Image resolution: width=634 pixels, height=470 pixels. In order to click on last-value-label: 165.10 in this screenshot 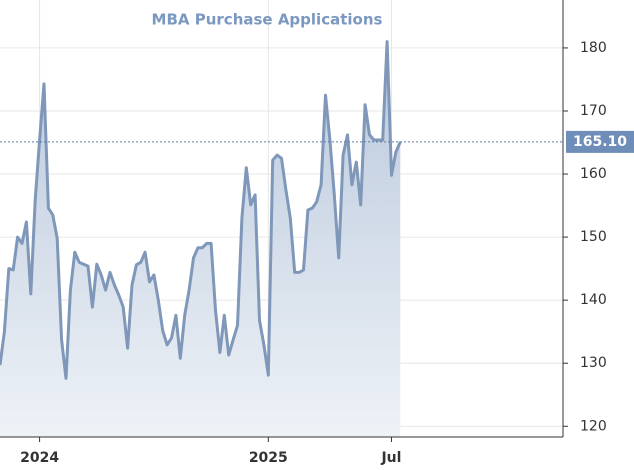, I will do `click(600, 142)`.